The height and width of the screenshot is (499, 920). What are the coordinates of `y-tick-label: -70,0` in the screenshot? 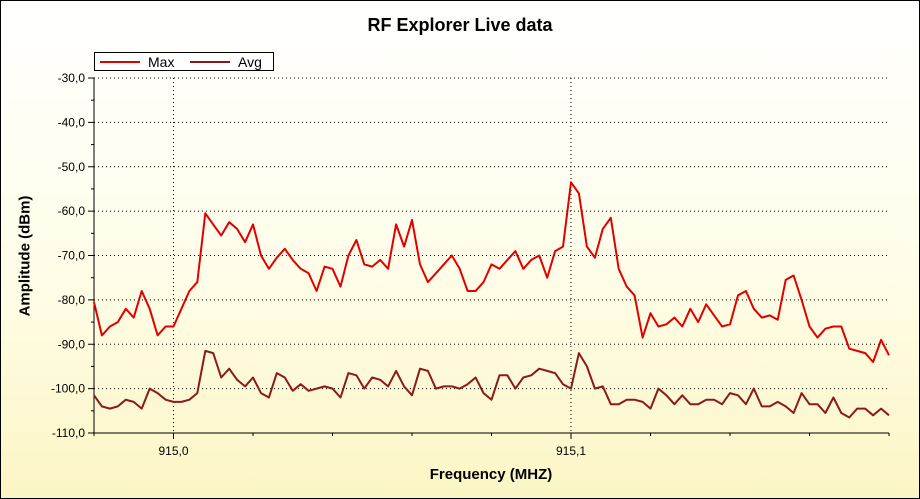 It's located at (72, 256).